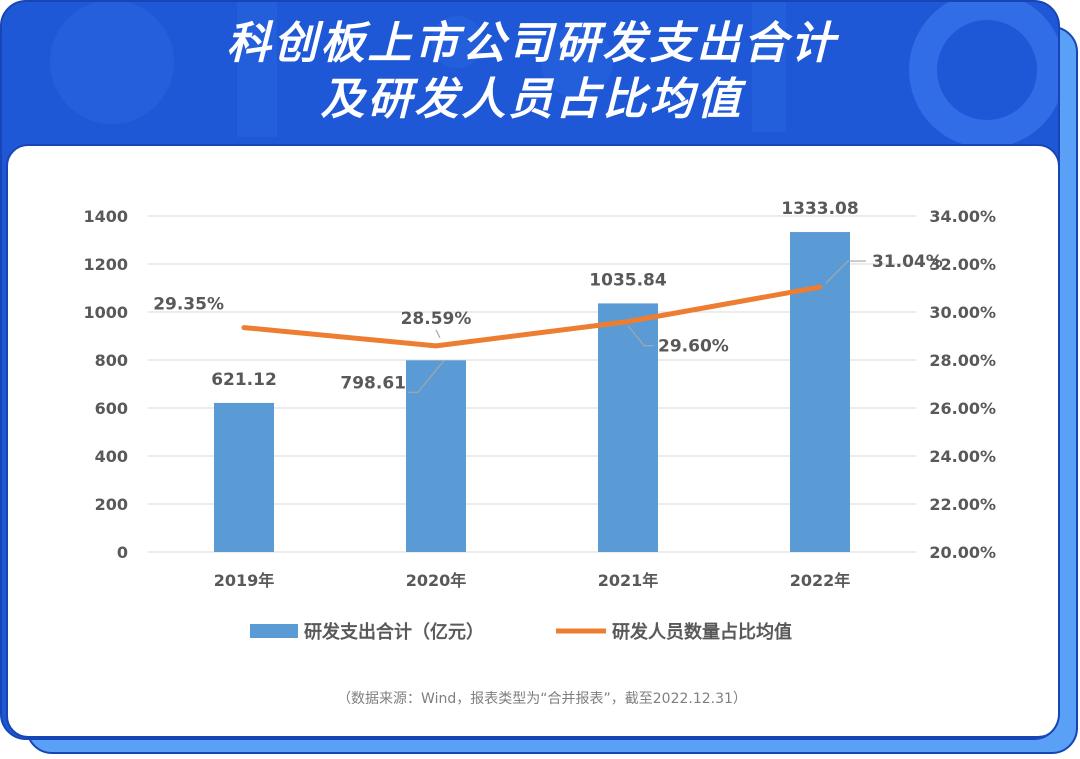 The image size is (1080, 759). Describe the element at coordinates (962, 504) in the screenshot. I see `y-right-tick-label: 22.00%` at that location.